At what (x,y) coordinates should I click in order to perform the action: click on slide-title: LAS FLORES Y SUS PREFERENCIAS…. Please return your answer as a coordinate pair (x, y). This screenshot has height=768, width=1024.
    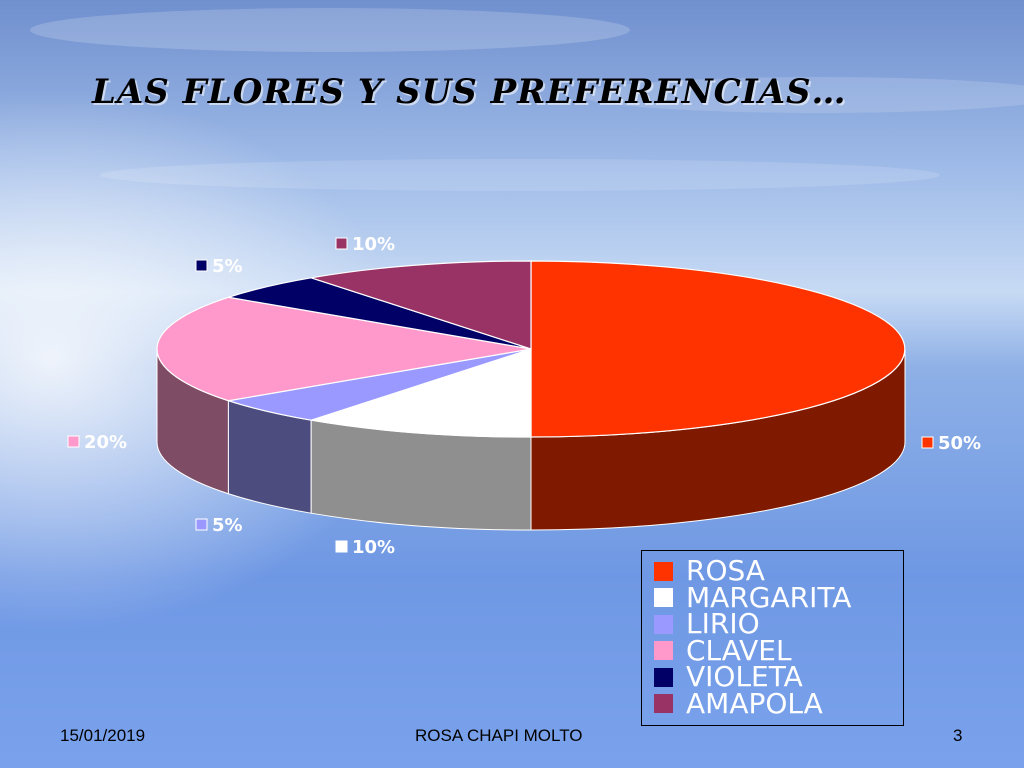
    Looking at the image, I should click on (469, 92).